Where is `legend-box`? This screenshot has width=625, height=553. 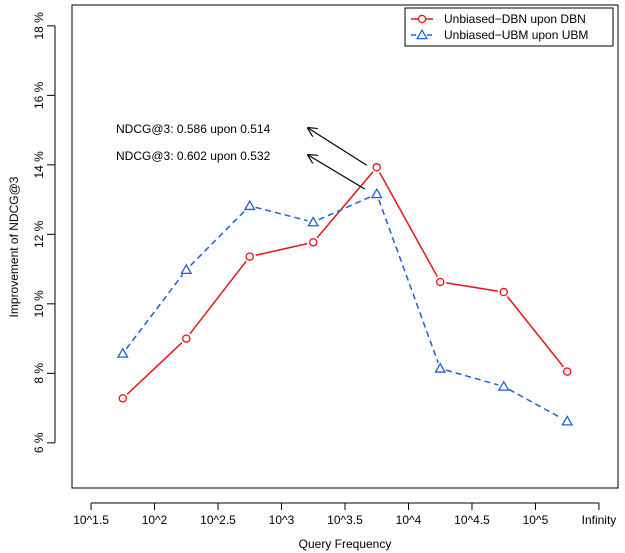
legend-box is located at coordinates (509, 27).